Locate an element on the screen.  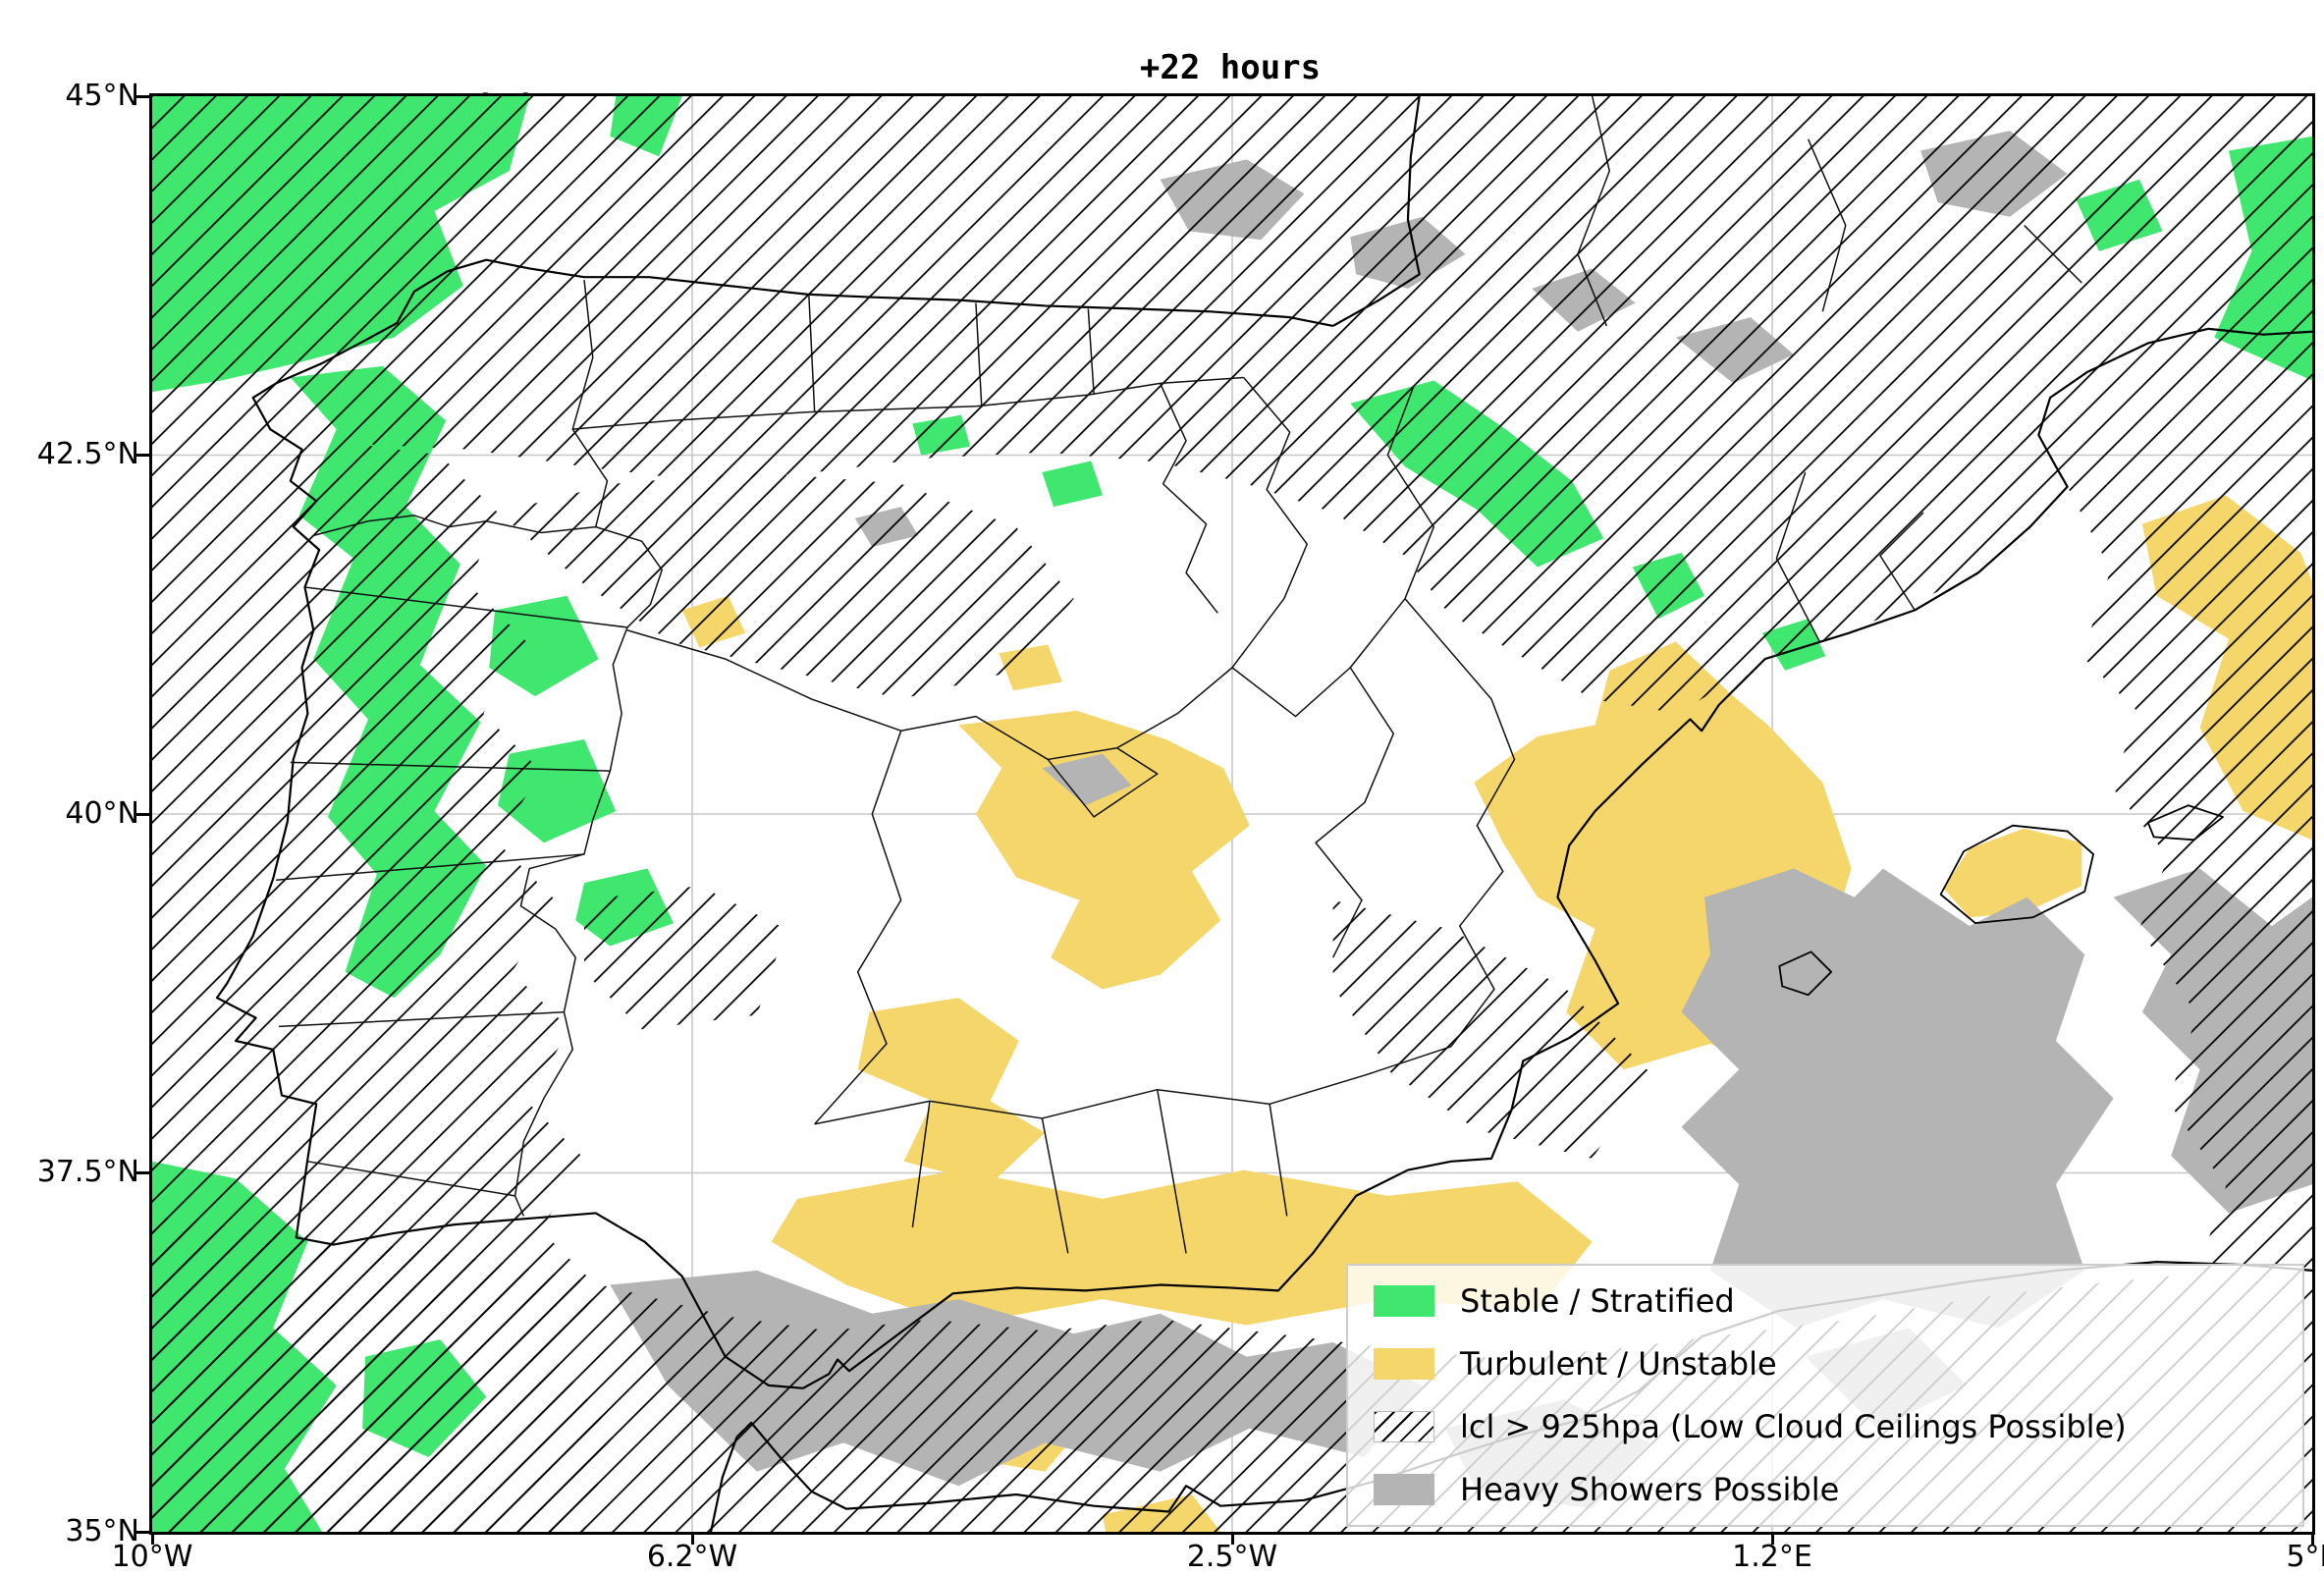
ibiza-island is located at coordinates (1805, 973).